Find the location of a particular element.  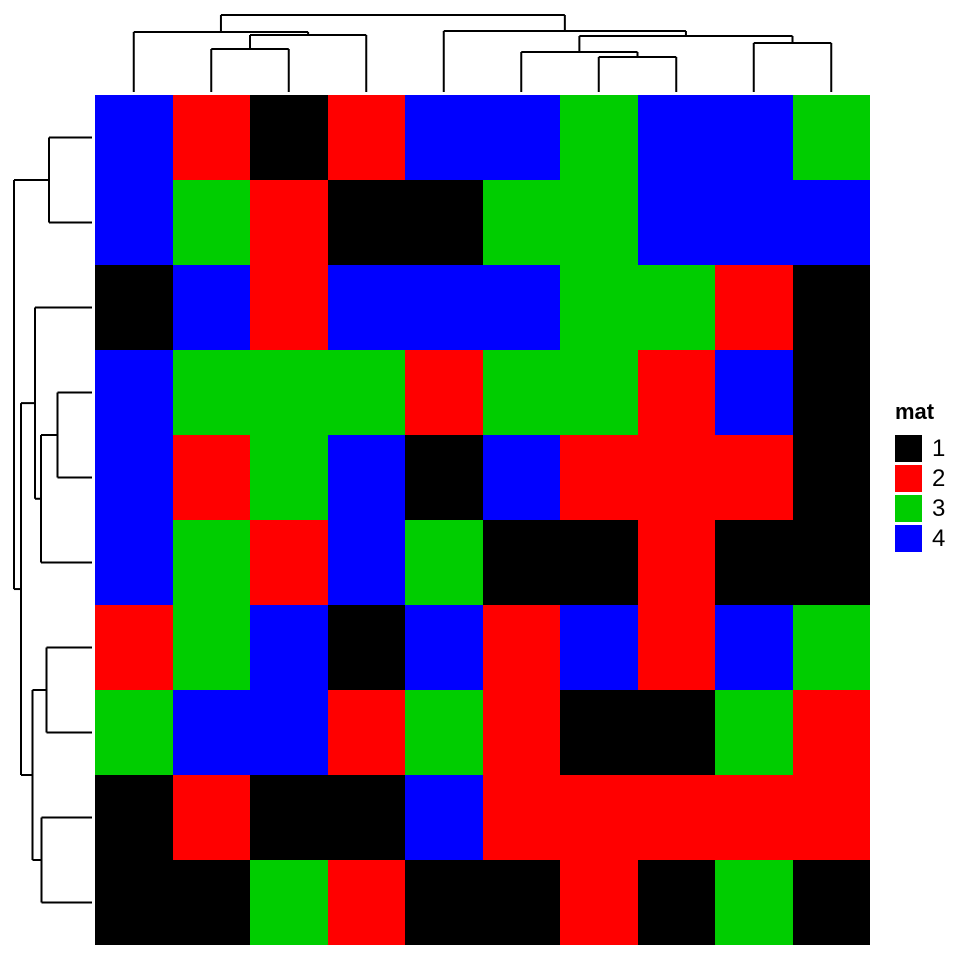

heatmap-cell-r7c9 is located at coordinates (754, 647).